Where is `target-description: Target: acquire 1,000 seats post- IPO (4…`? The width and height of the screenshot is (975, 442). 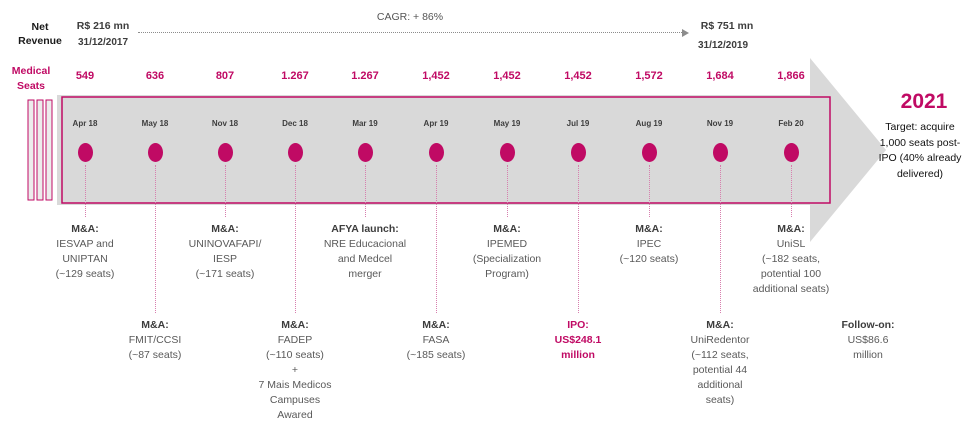 target-description: Target: acquire 1,000 seats post- IPO (4… is located at coordinates (920, 150).